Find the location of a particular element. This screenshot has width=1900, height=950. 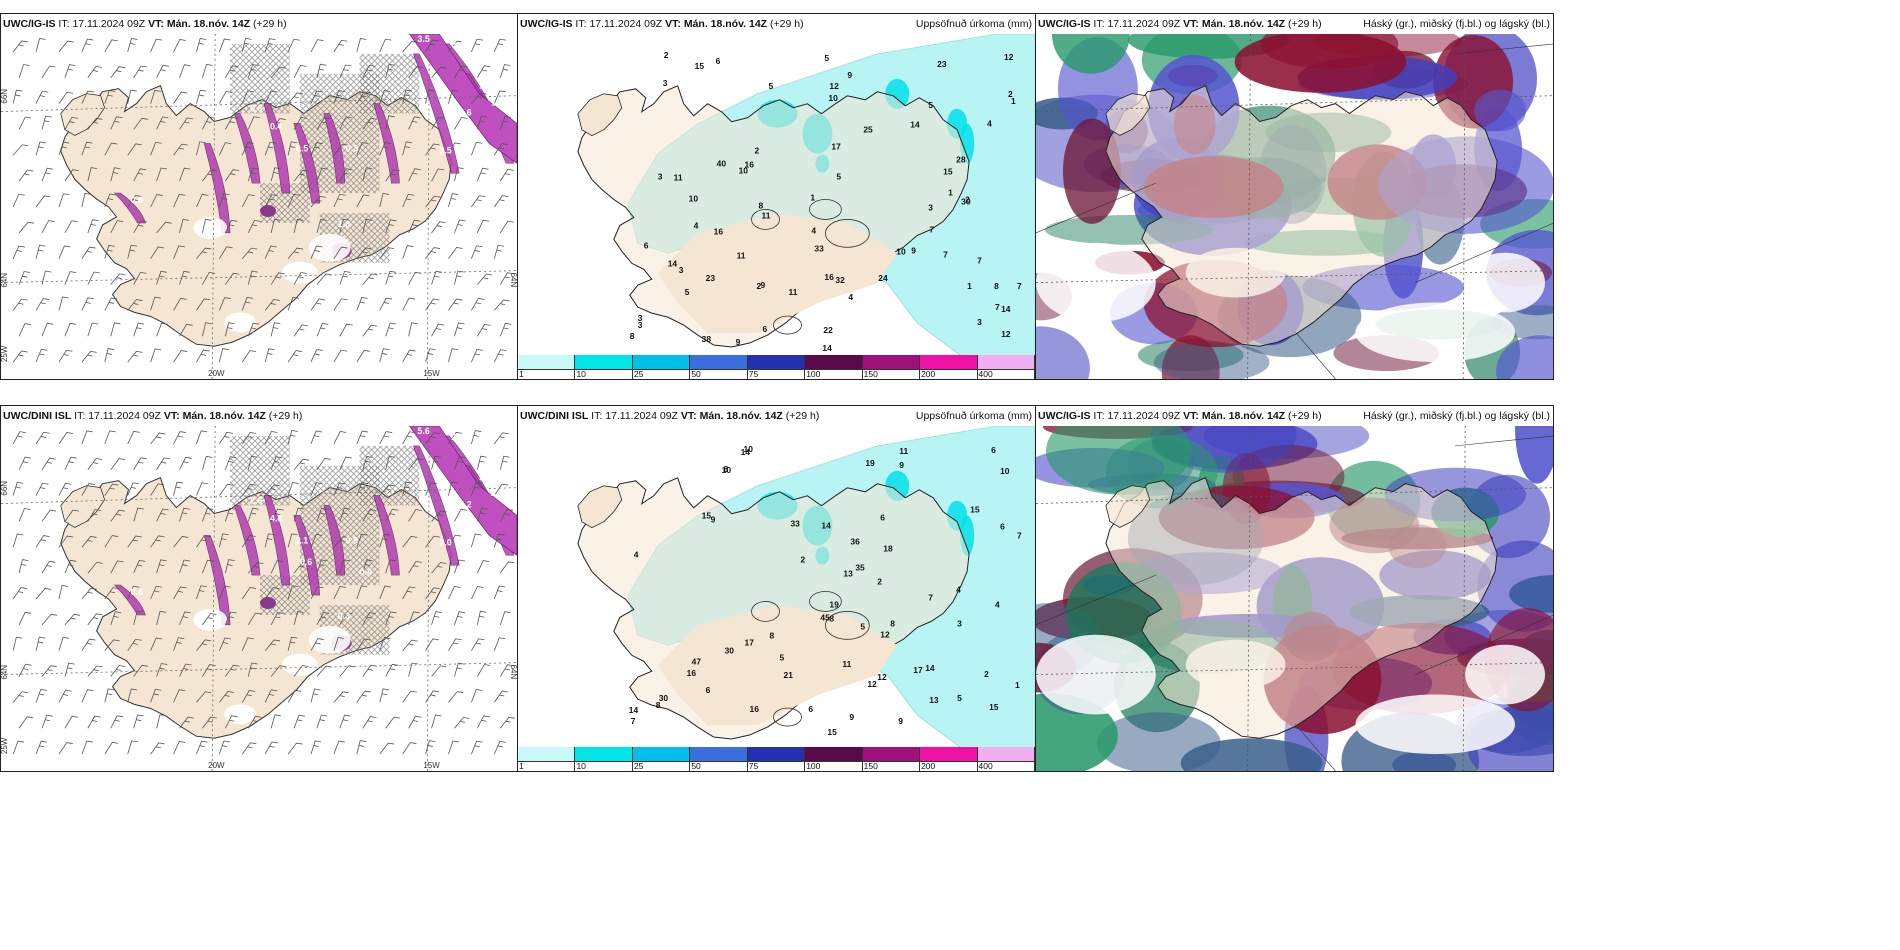

dry-south-area is located at coordinates (777, 665).